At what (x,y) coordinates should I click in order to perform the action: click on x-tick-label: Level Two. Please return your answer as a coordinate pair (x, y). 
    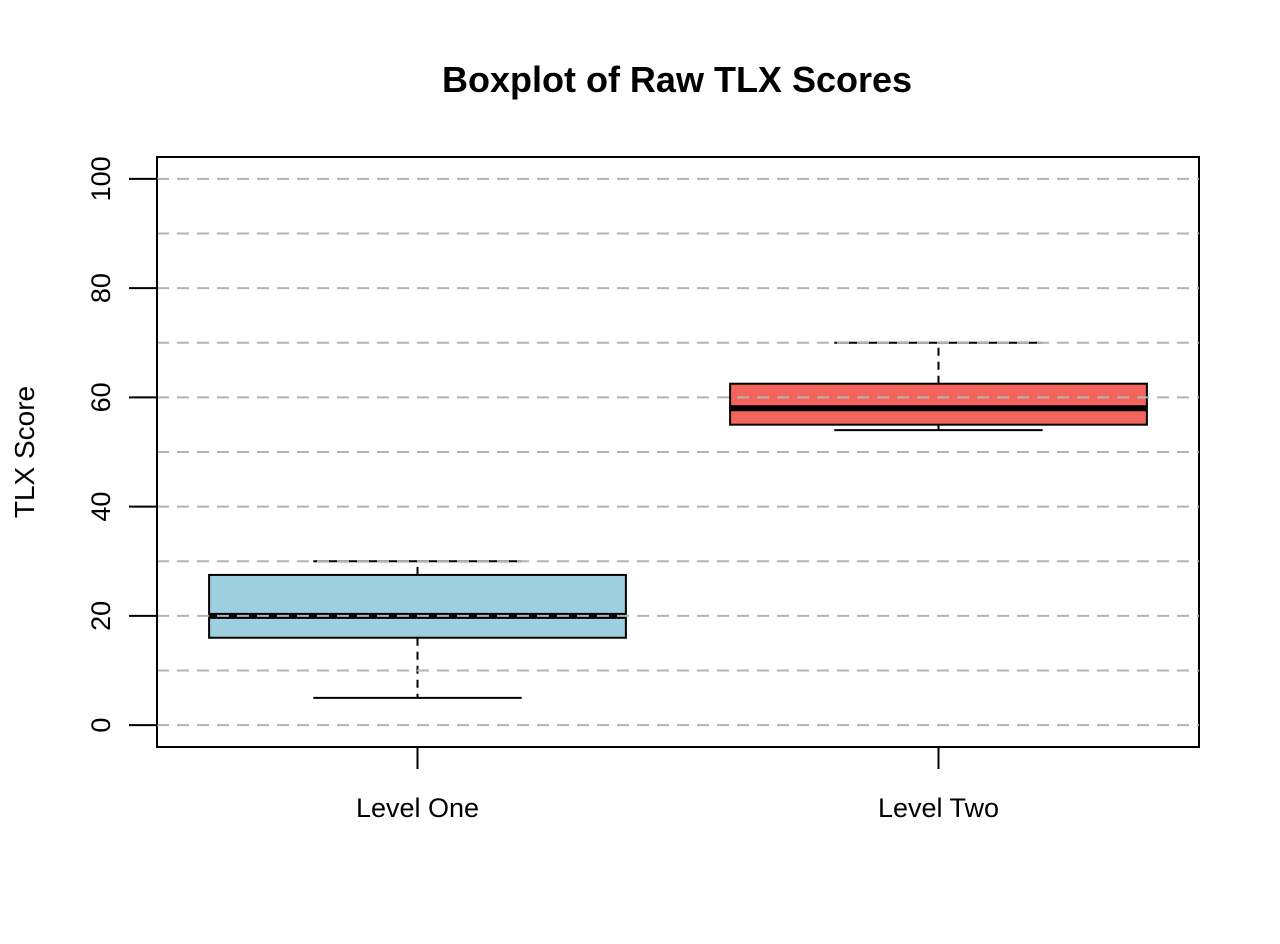
    Looking at the image, I should click on (938, 808).